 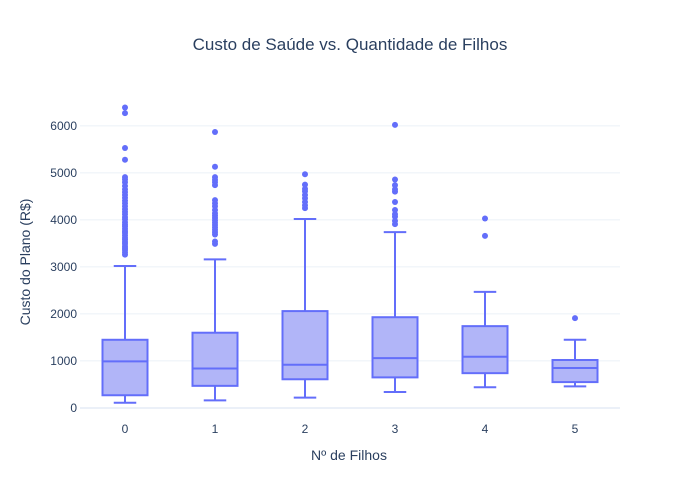 I want to click on y-tick-label: 5000, so click(x=63, y=173).